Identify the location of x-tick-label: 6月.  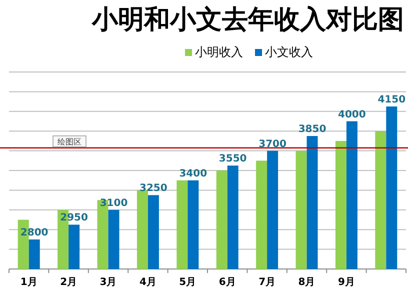
(227, 282).